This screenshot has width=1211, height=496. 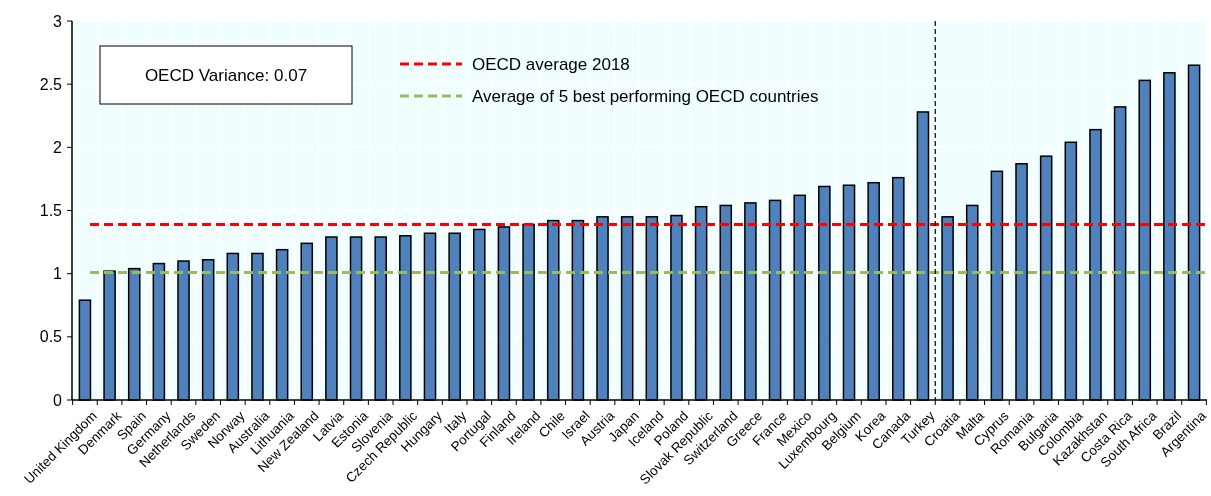 What do you see at coordinates (226, 75) in the screenshot?
I see `annotation: OECD Variance: 0.07` at bounding box center [226, 75].